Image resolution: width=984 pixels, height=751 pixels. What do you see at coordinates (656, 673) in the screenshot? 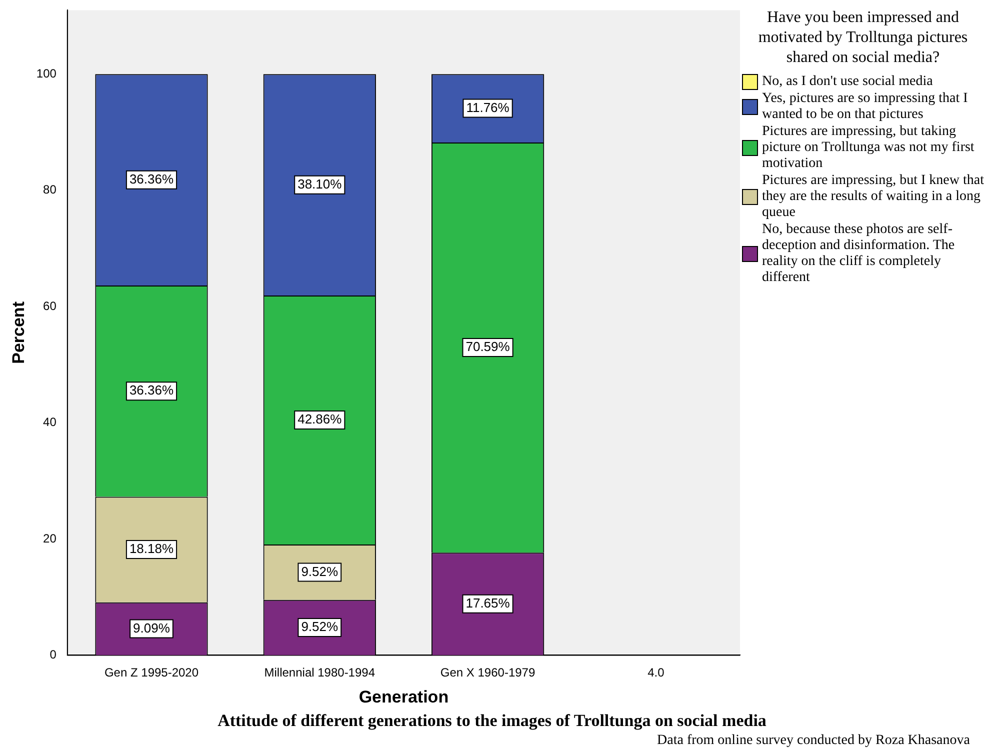
I see `x-tick-label: 4.0` at bounding box center [656, 673].